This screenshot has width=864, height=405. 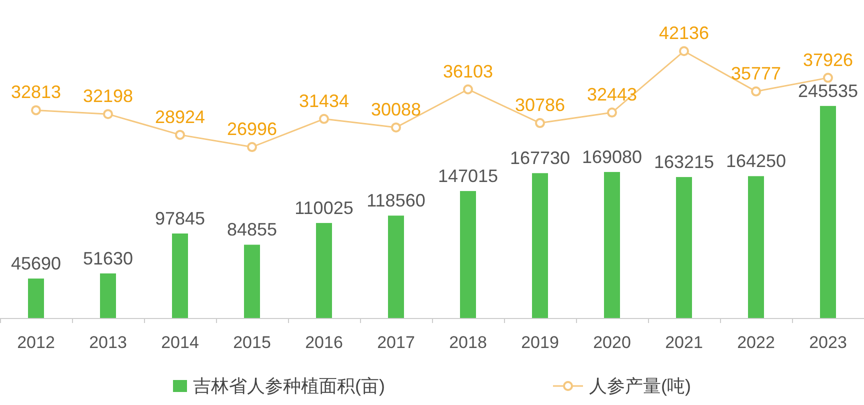 I want to click on x-tick-label: 2019, so click(x=540, y=342).